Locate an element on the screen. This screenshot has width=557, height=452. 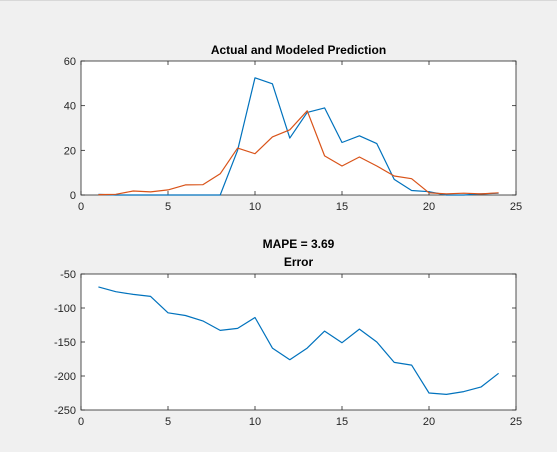
y-tick-label: 20 is located at coordinates (70, 151).